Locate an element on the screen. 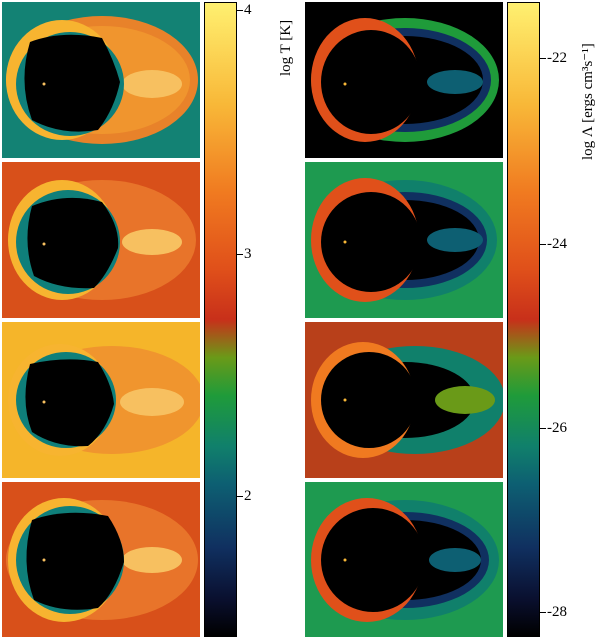 The width and height of the screenshot is (600, 639). temperature-colorbar-title: log T [K] is located at coordinates (286, 47).